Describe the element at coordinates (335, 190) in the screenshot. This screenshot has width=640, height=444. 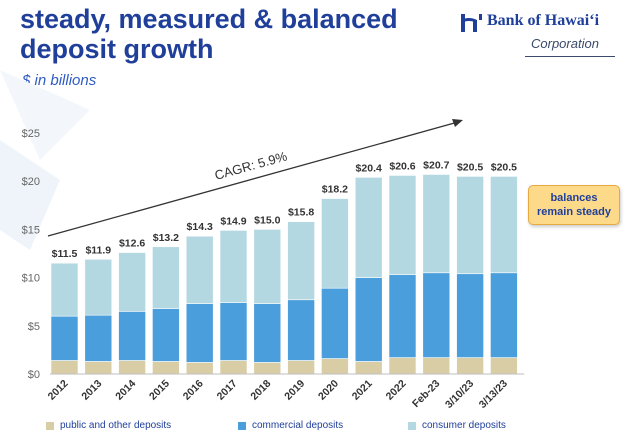
I see `bar-total-label: $18.2` at that location.